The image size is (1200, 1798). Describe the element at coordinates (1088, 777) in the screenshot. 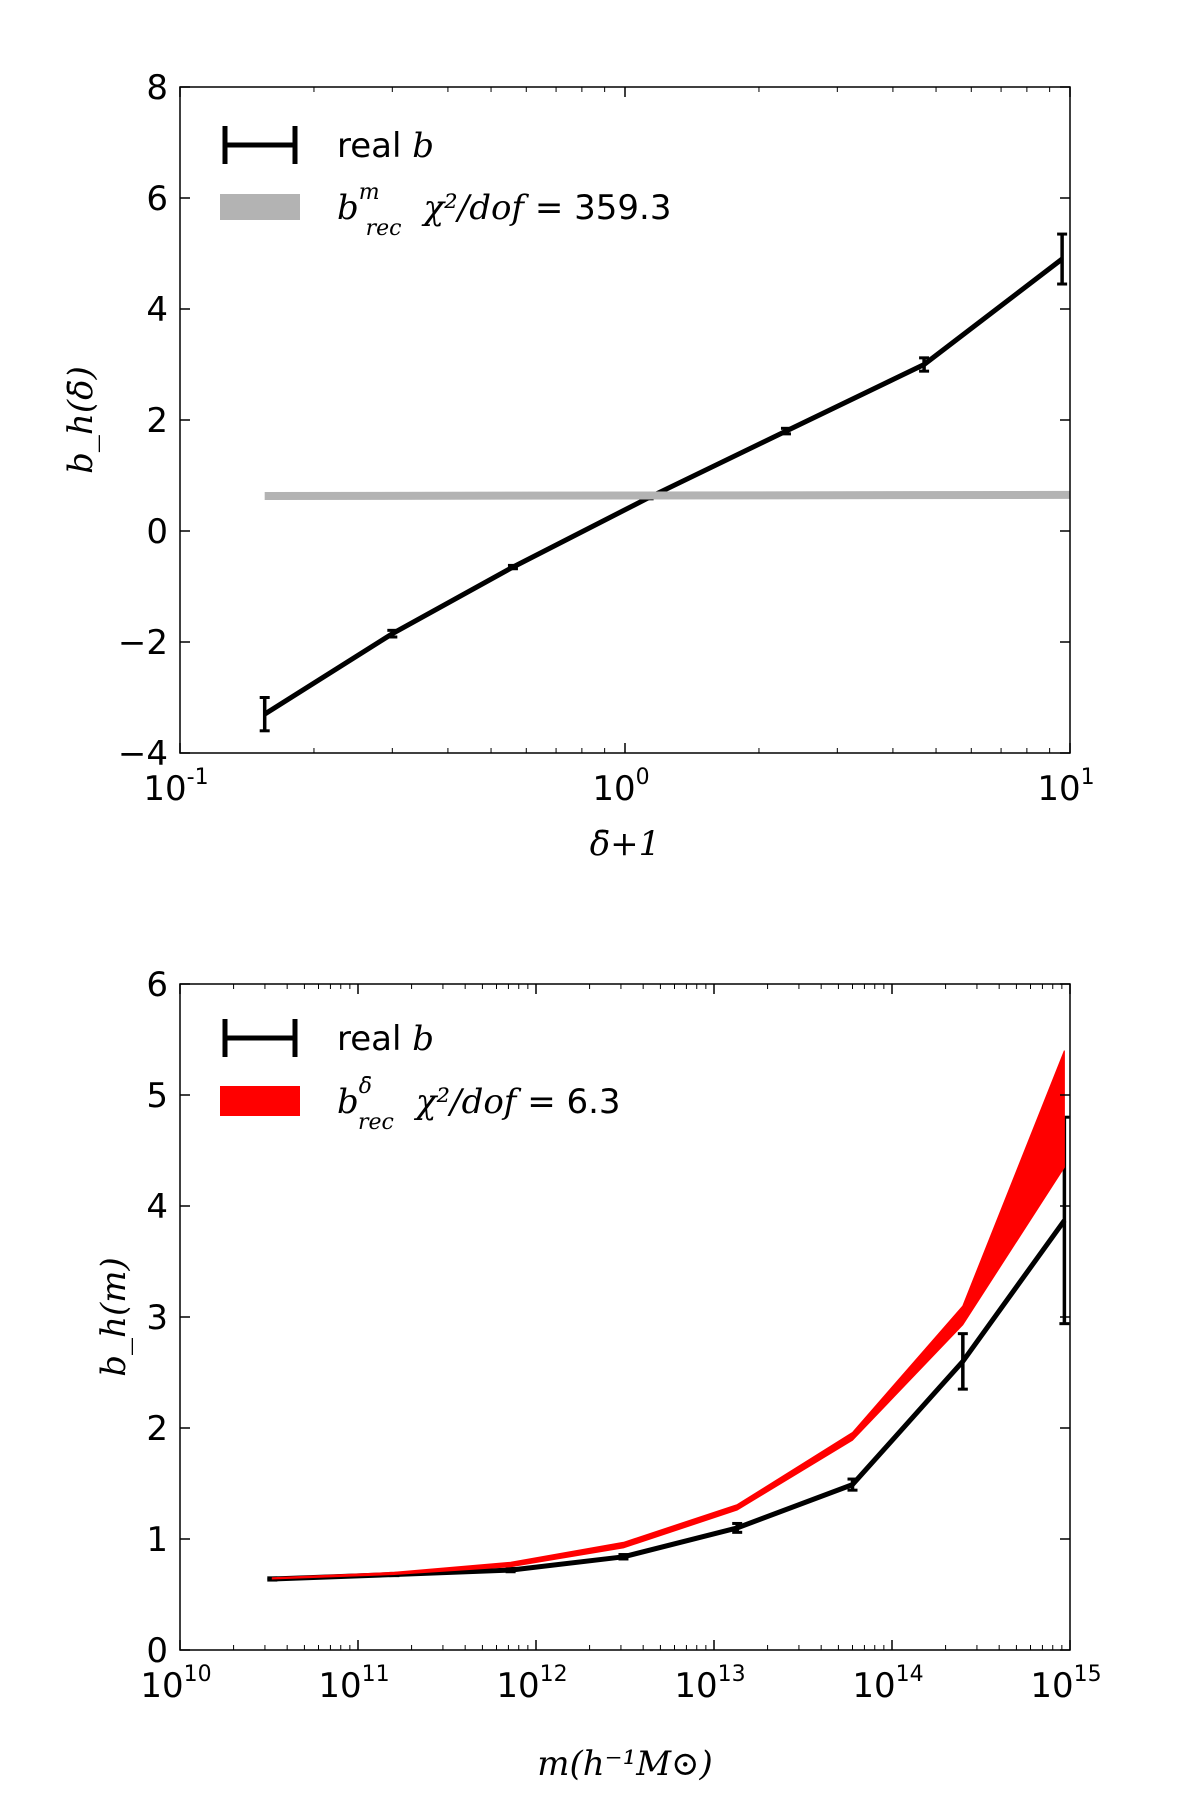

I see `x-tick-exponent: 1` at that location.